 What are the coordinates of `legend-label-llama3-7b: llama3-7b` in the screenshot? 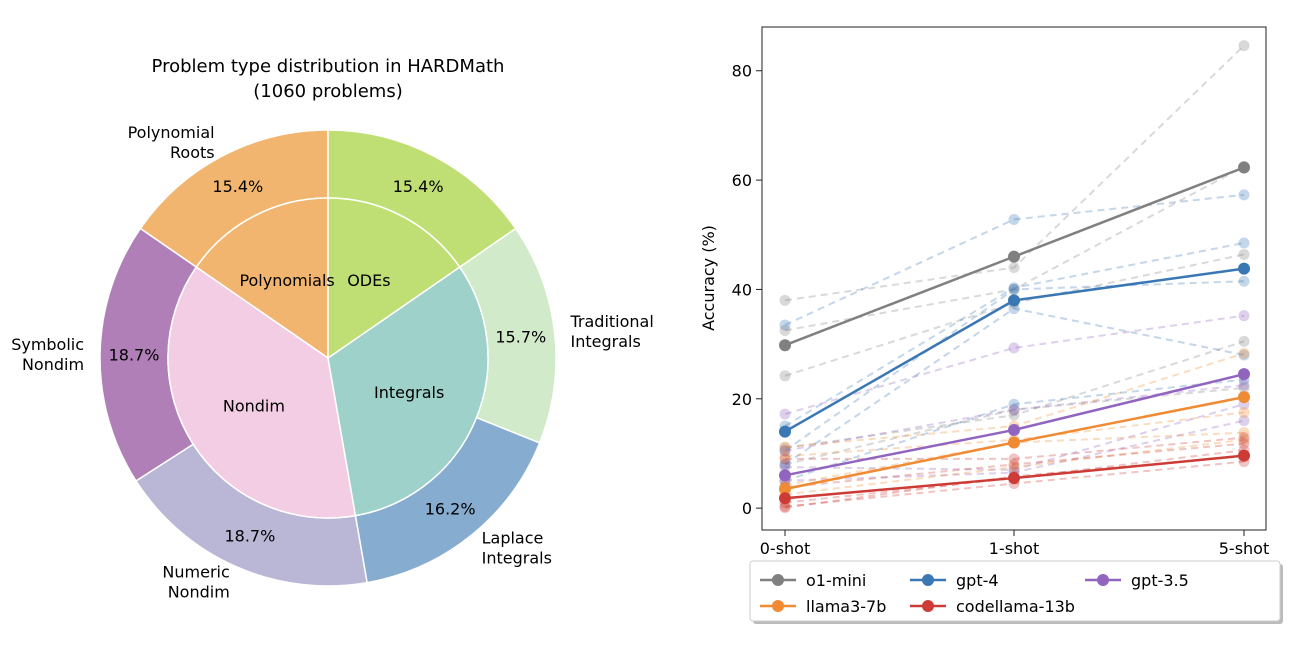 It's located at (846, 606).